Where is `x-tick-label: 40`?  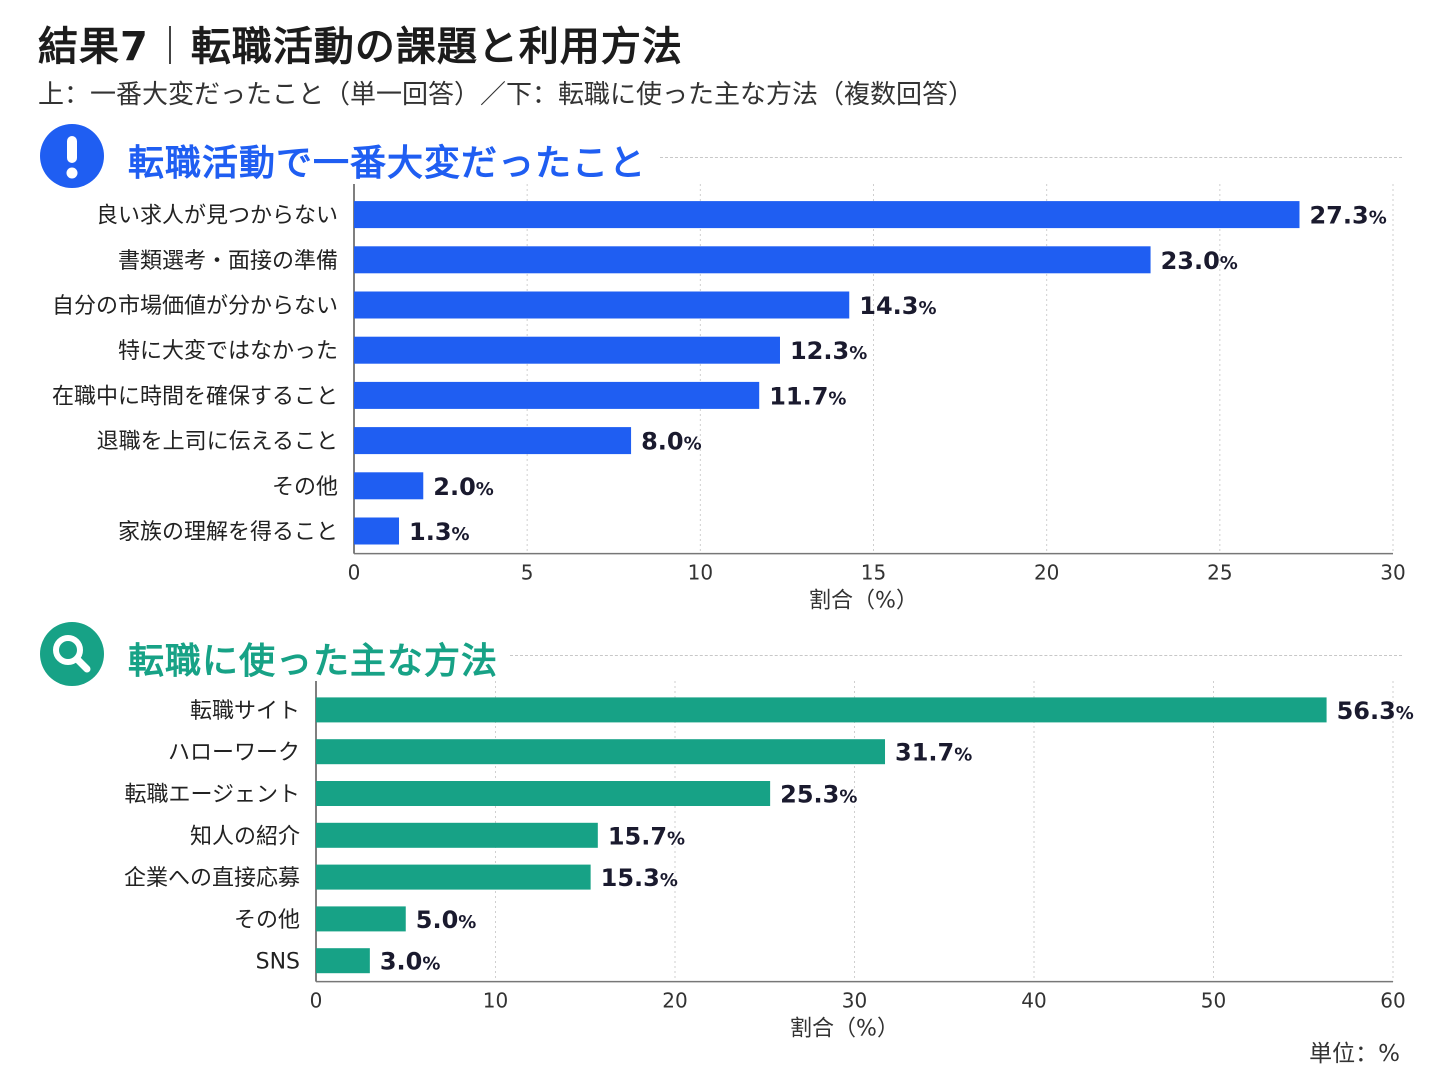 x-tick-label: 40 is located at coordinates (1033, 1001).